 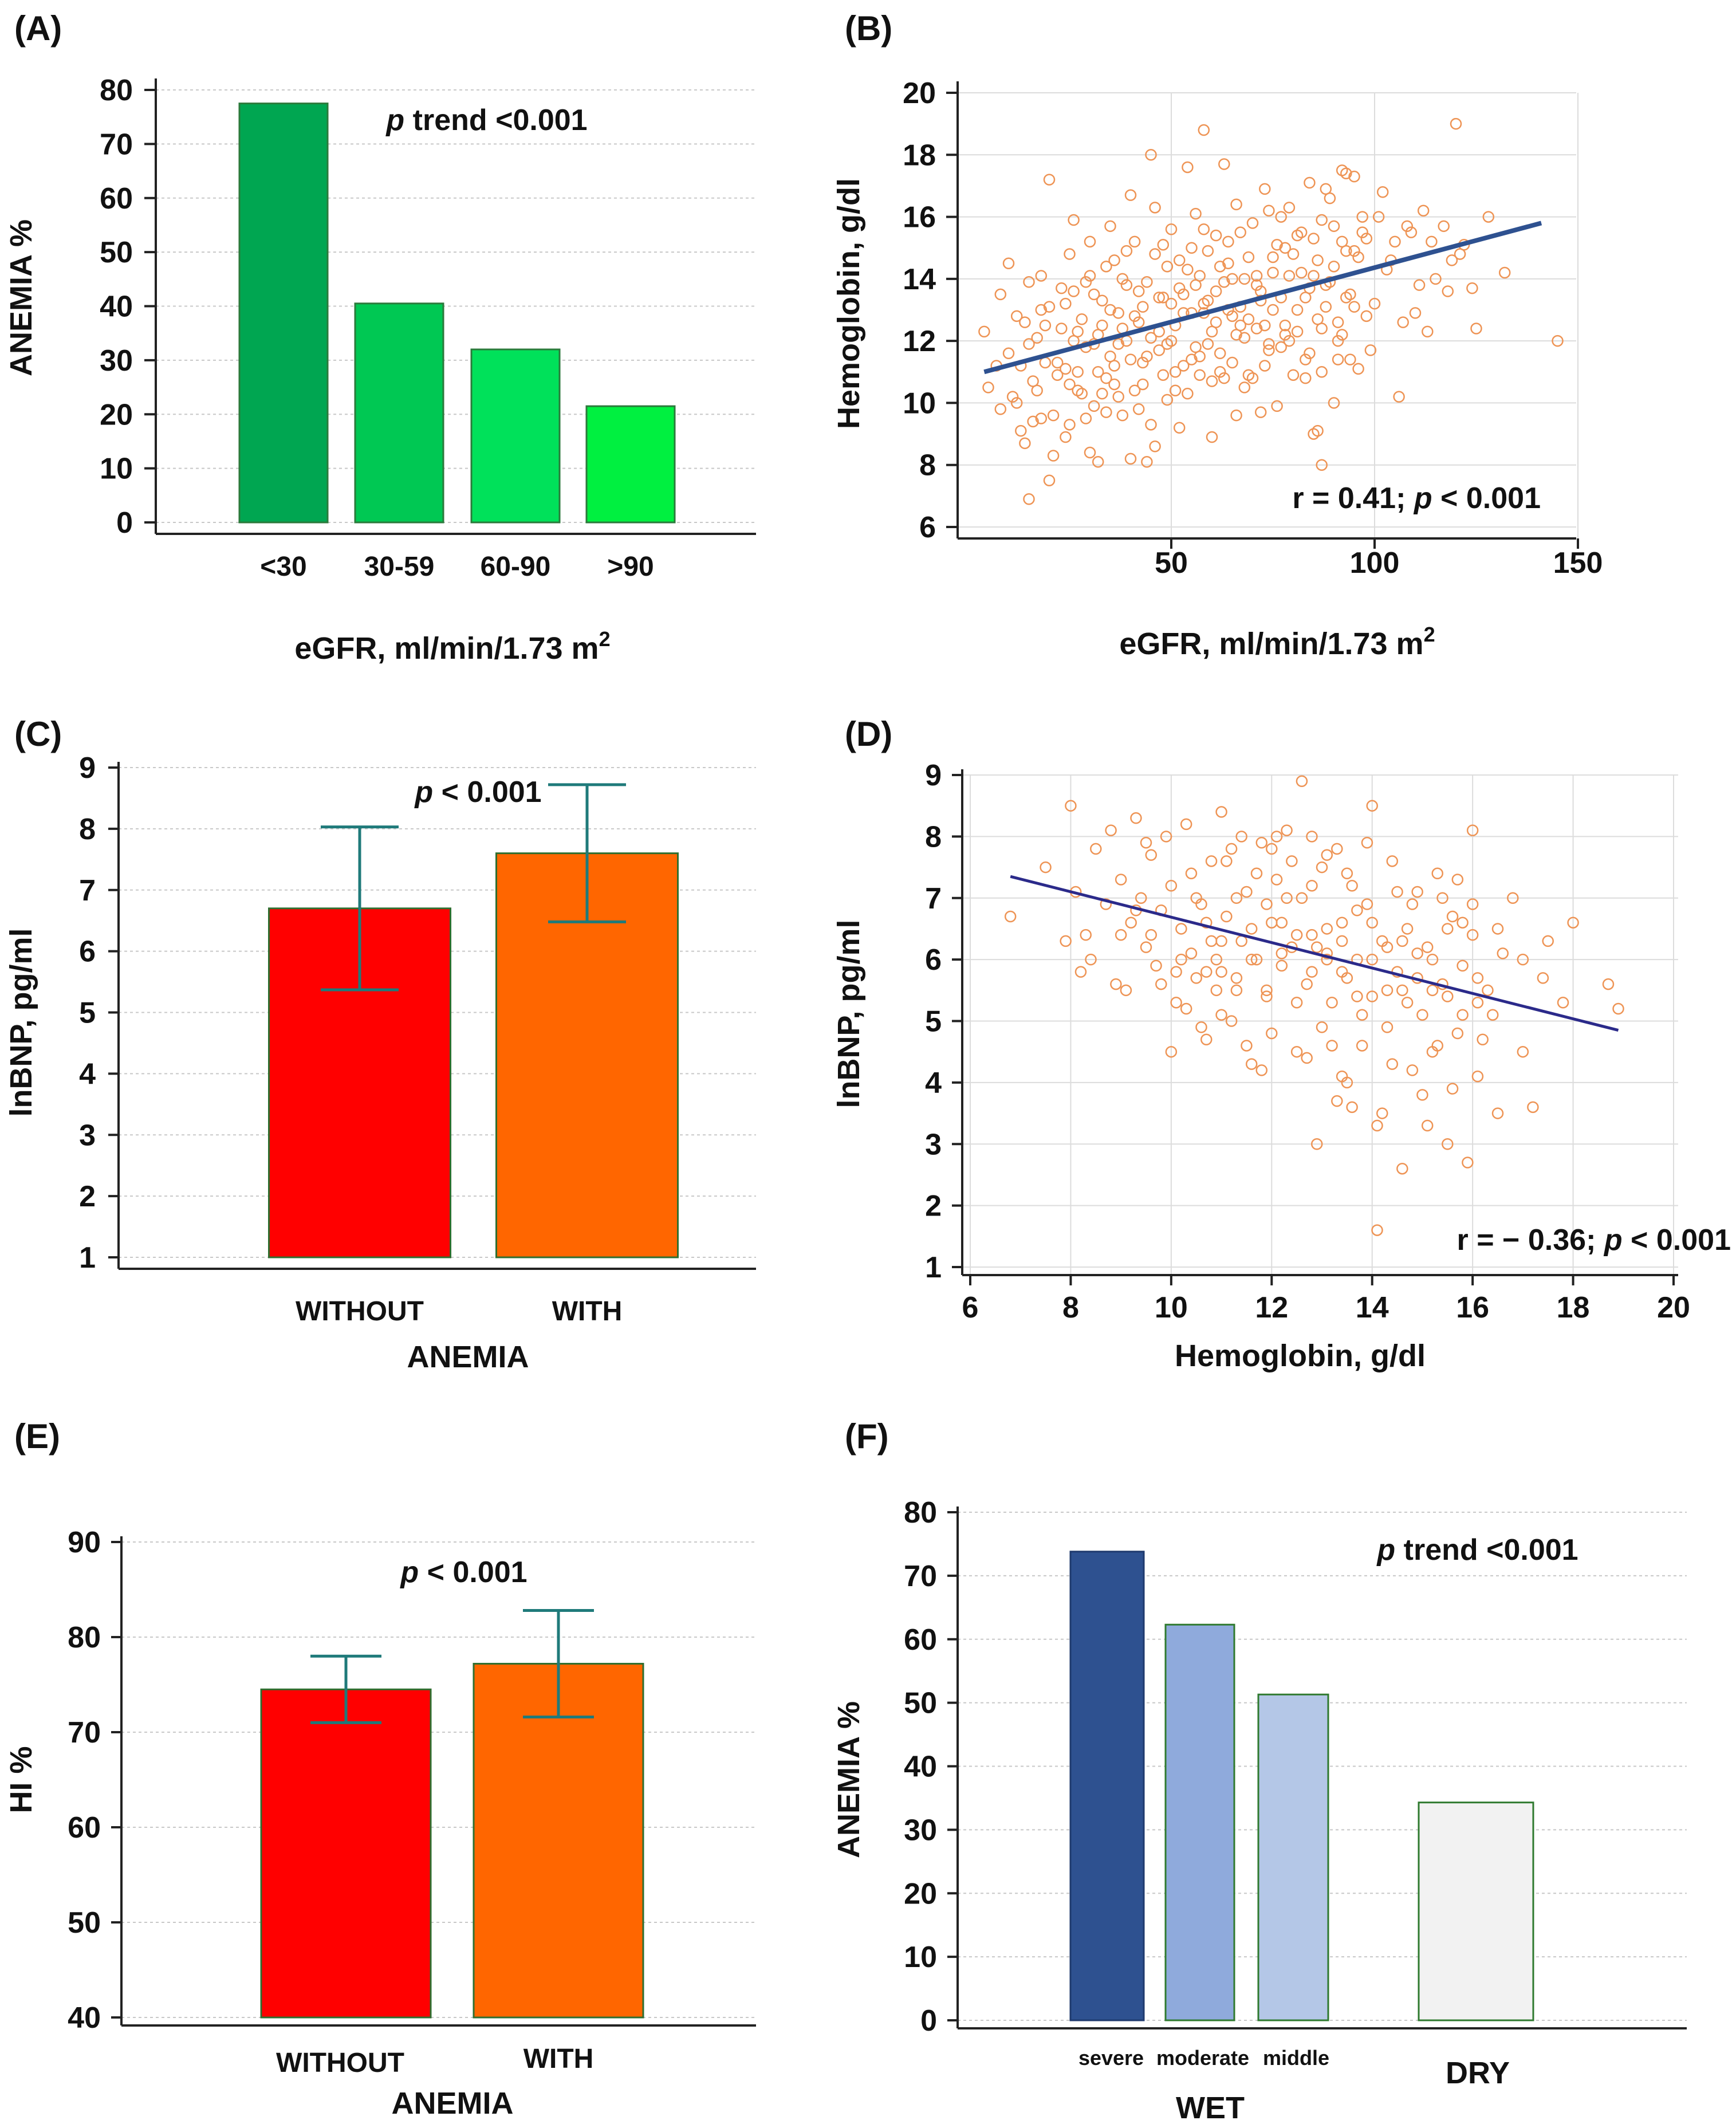 What do you see at coordinates (1070, 1307) in the screenshot?
I see `x-tick-label: 8` at bounding box center [1070, 1307].